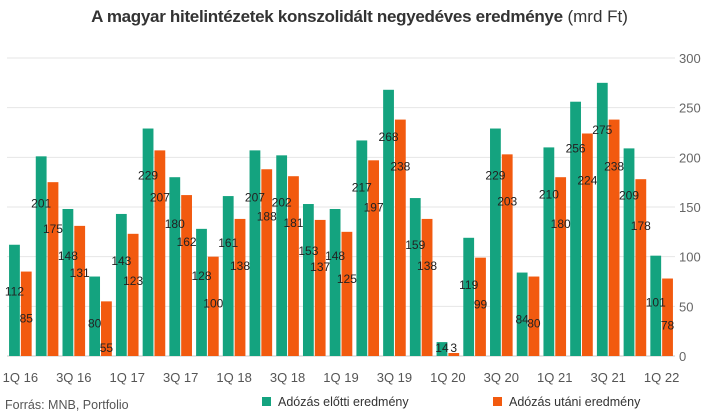 This screenshot has width=719, height=417. What do you see at coordinates (534, 324) in the screenshot?
I see `data-label-aftertax: 80` at bounding box center [534, 324].